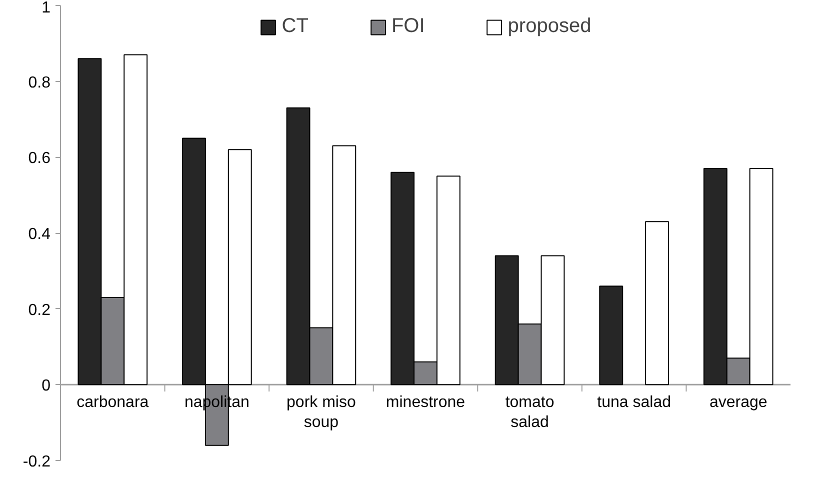 The image size is (816, 480). Describe the element at coordinates (321, 412) in the screenshot. I see `x-tick-label: pork miso soup` at that location.